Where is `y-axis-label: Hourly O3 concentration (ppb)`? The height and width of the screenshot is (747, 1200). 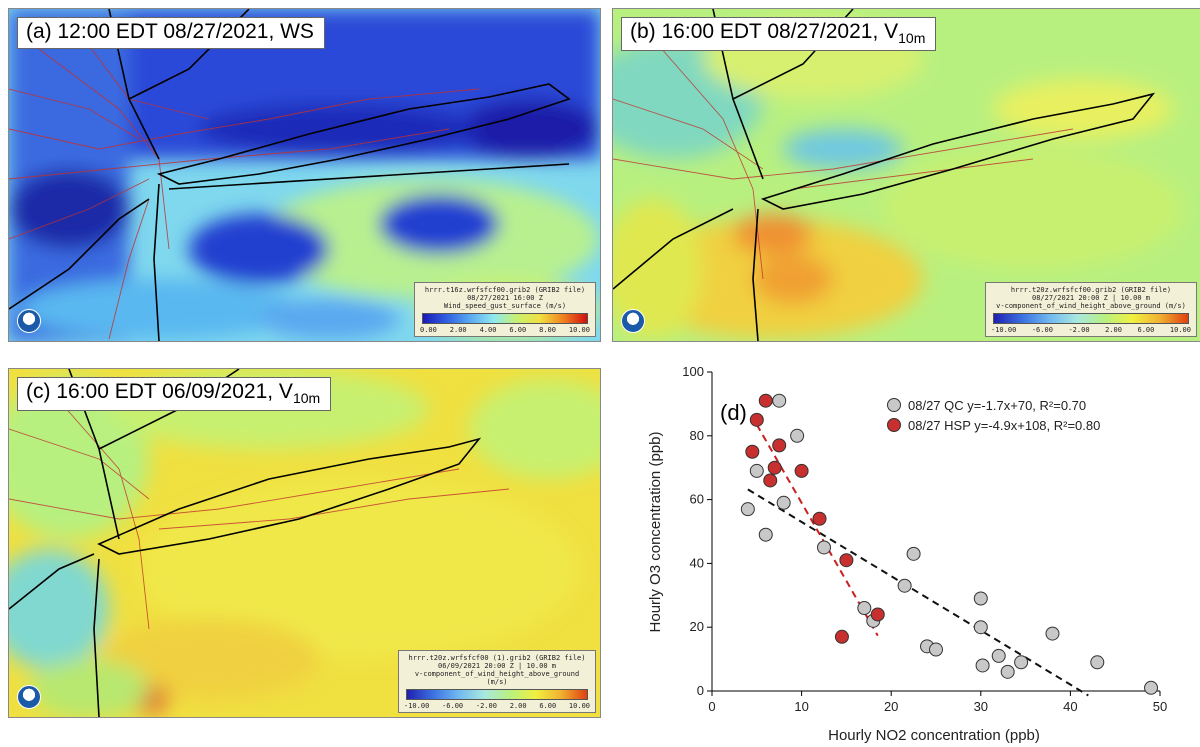 y-axis-label: Hourly O3 concentration (ppb) is located at coordinates (655, 532).